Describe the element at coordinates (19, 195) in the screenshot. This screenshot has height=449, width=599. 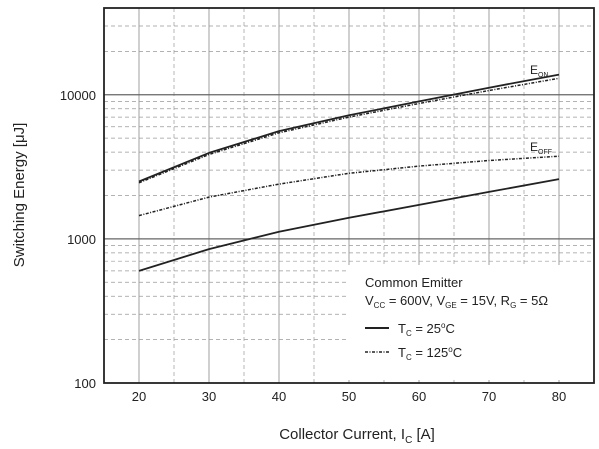
I see `y-axis-label: Switching Energy [μJ]` at that location.